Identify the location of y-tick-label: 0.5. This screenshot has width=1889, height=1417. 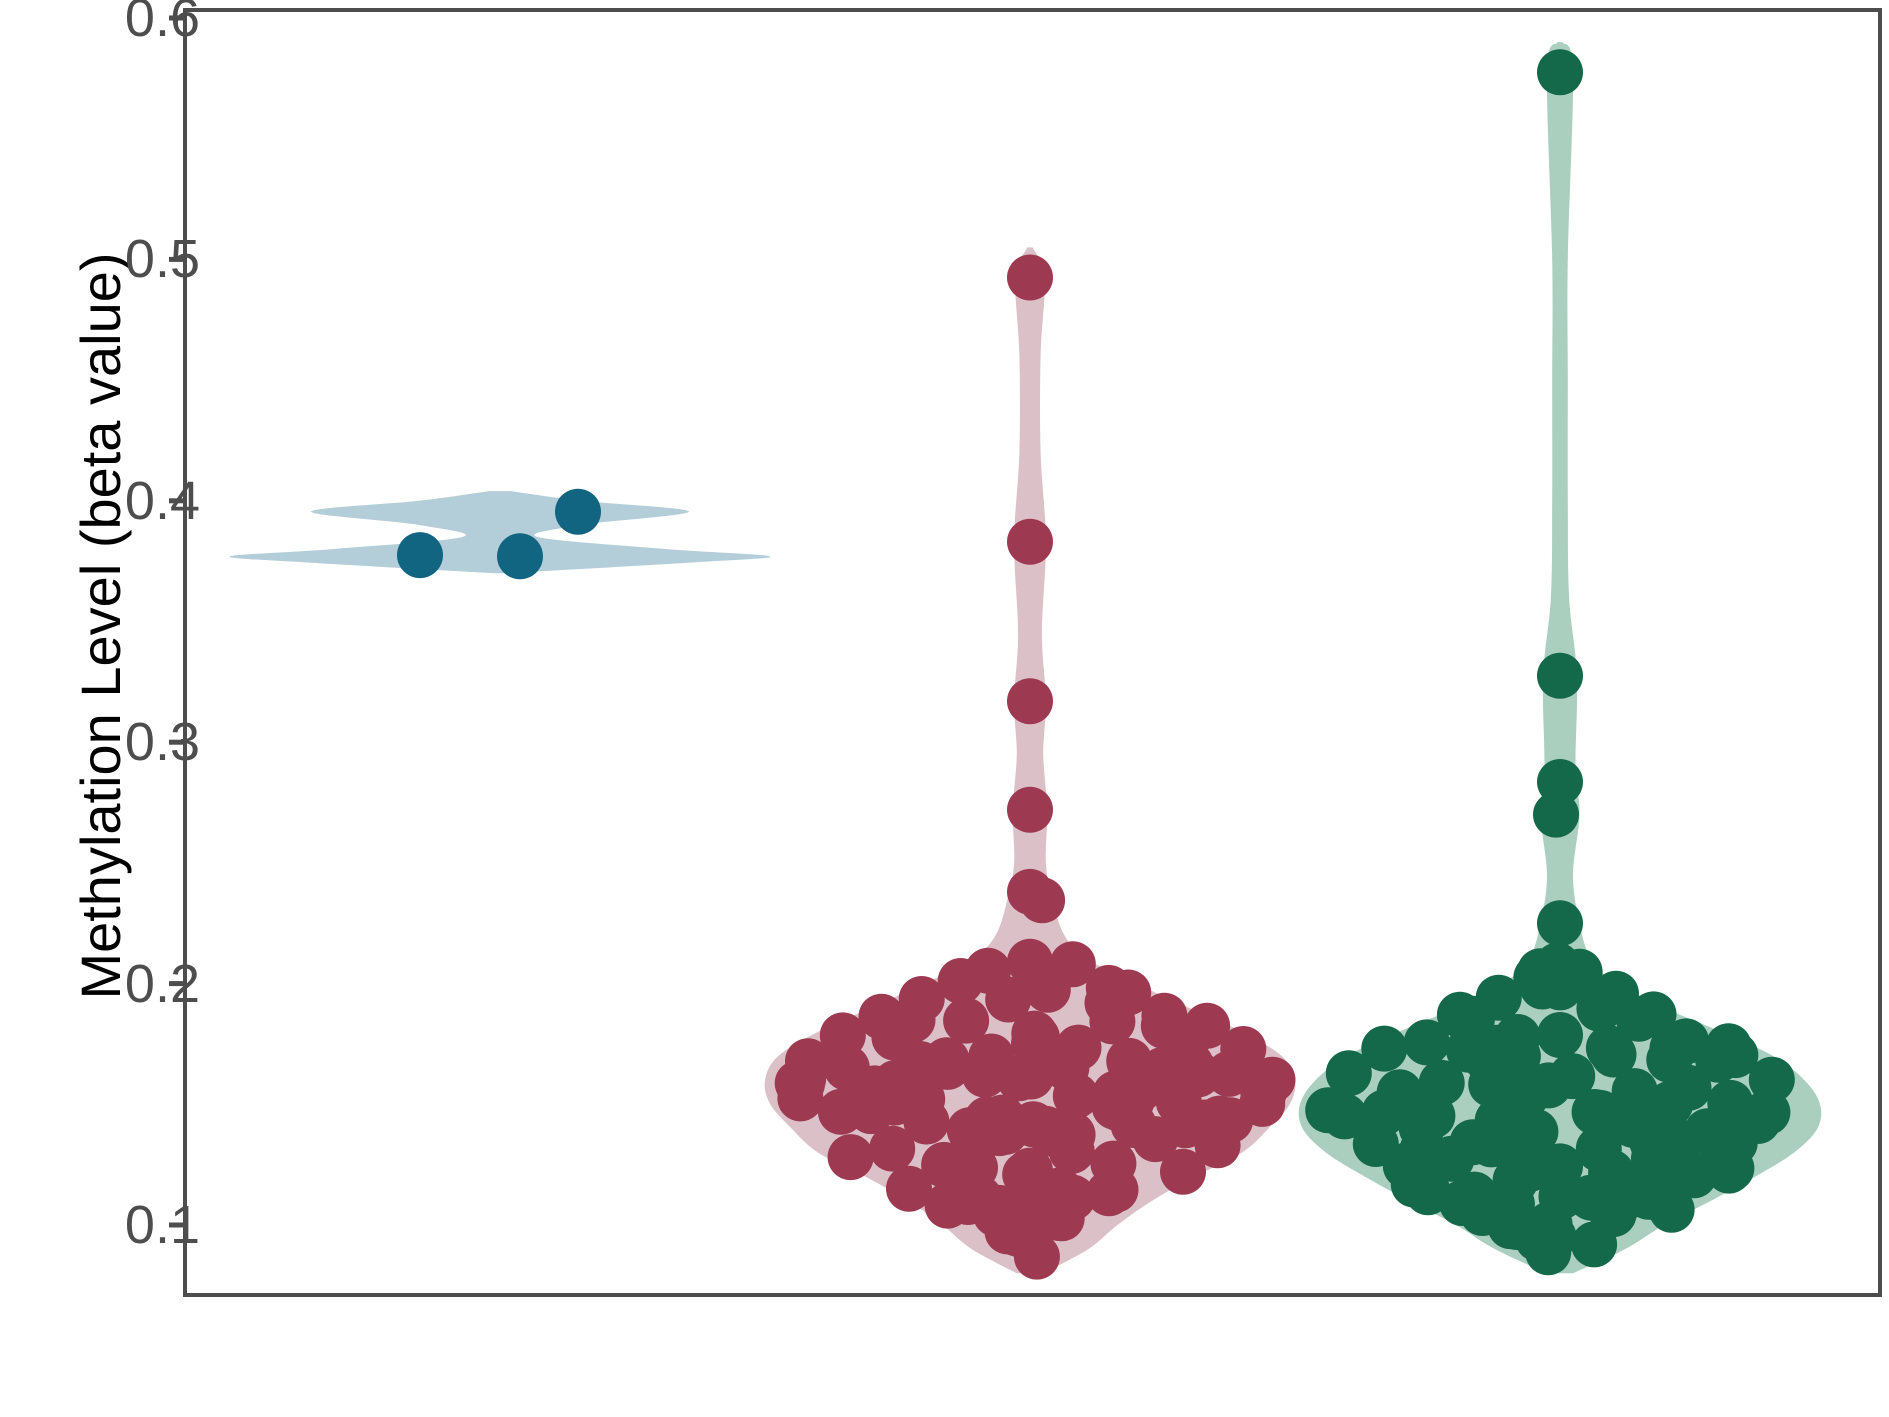
(162, 259).